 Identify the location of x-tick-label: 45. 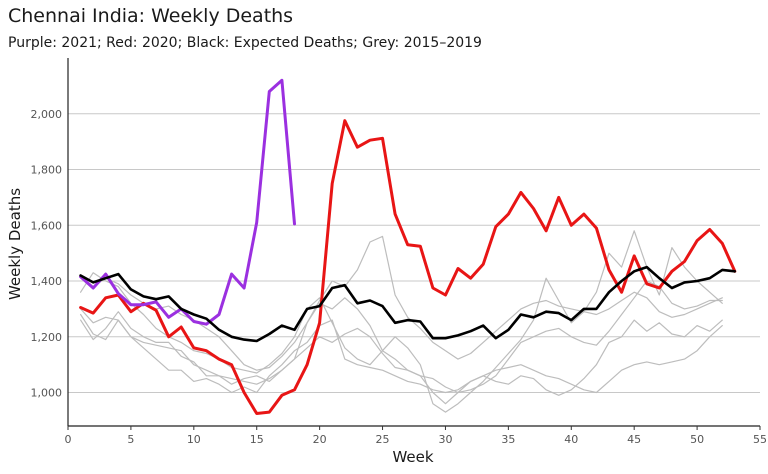
(634, 439).